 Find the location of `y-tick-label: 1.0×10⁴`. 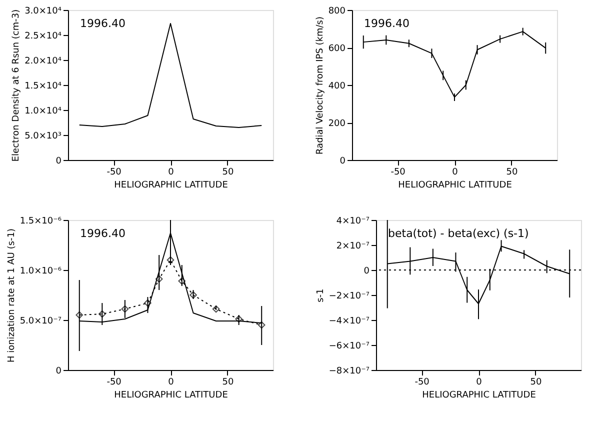

y-tick-label: 1.0×10⁴ is located at coordinates (43, 111).